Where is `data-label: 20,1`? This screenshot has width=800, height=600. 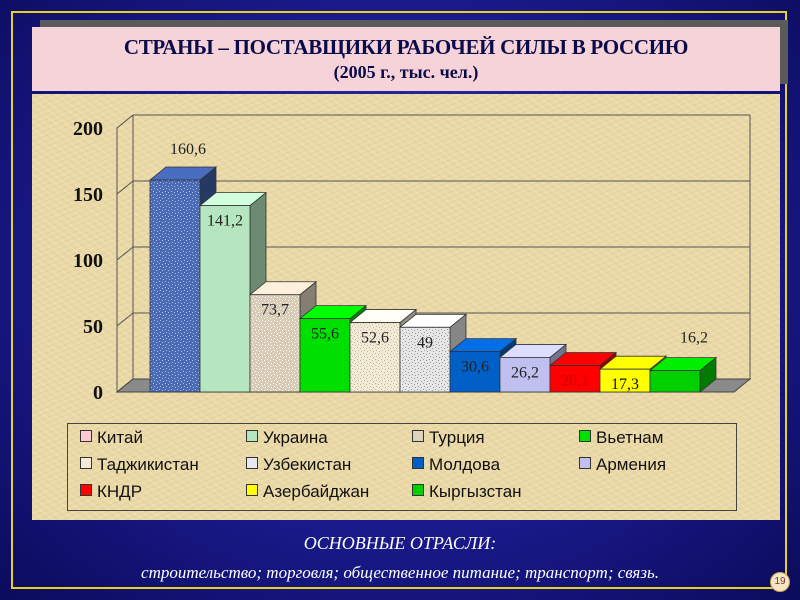
data-label: 20,1 is located at coordinates (575, 380).